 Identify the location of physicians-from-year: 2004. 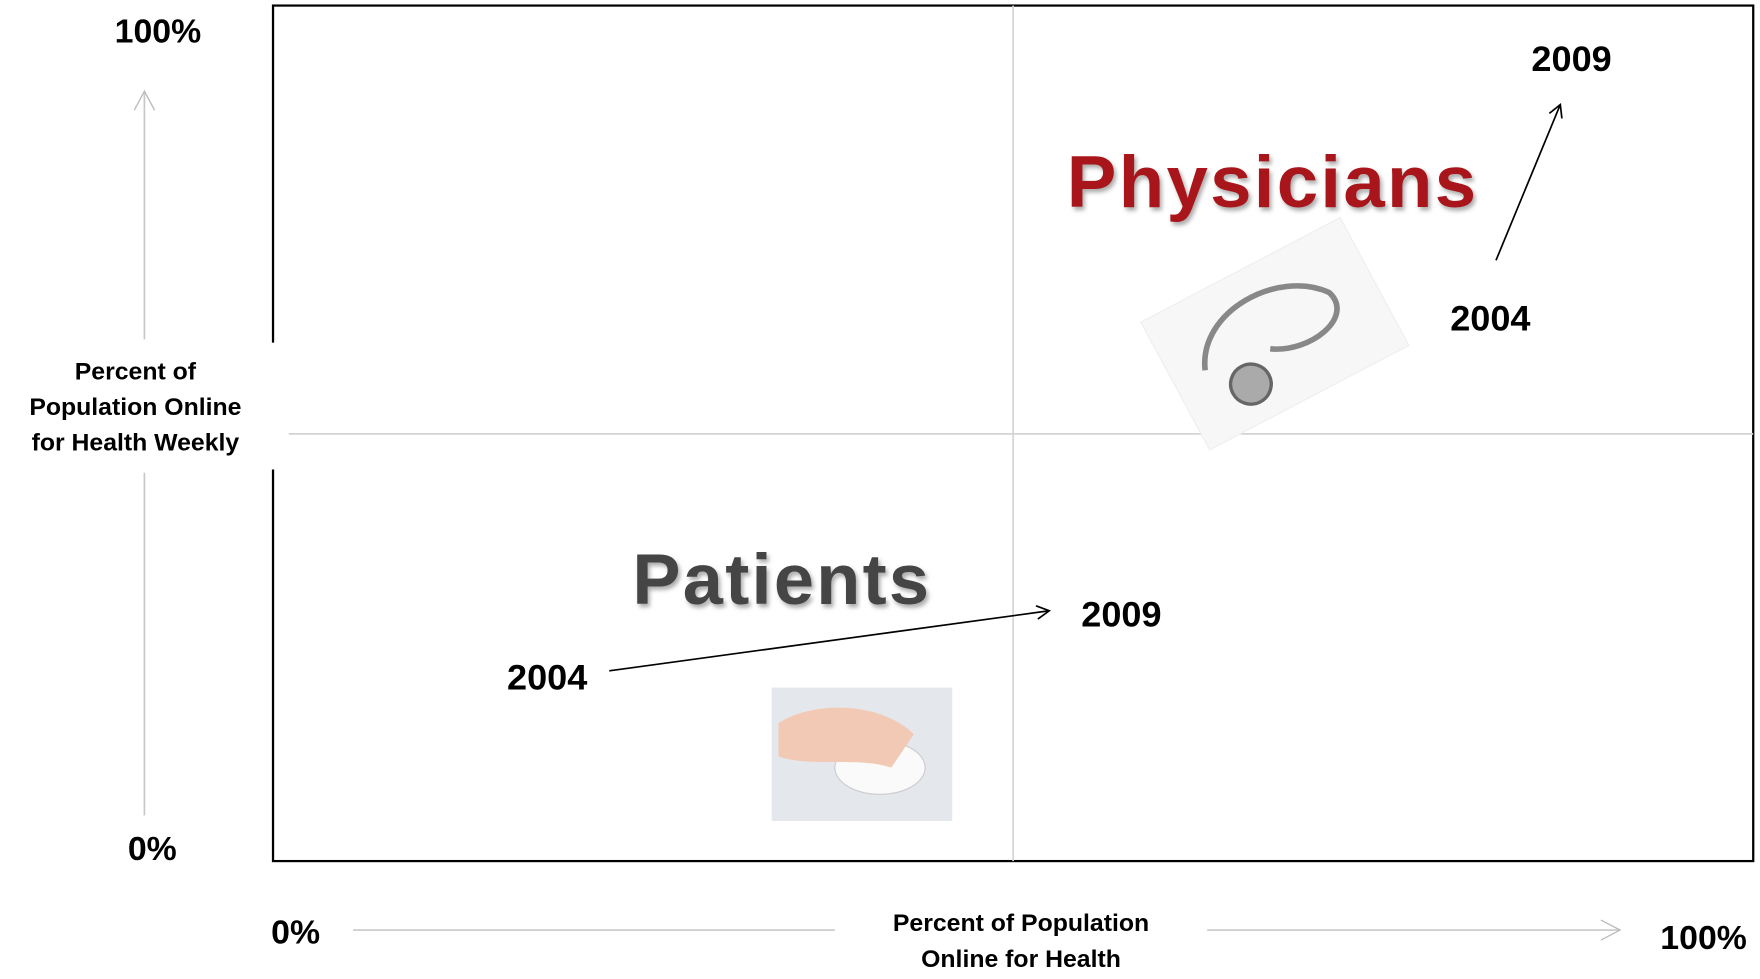
(1490, 319).